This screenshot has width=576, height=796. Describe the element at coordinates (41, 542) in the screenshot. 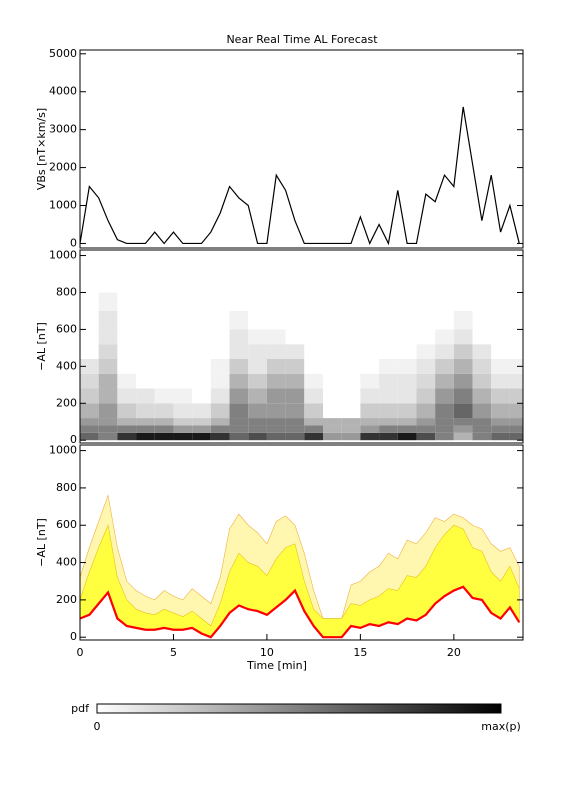

I see `y-axis-label: −AL [nT]` at that location.